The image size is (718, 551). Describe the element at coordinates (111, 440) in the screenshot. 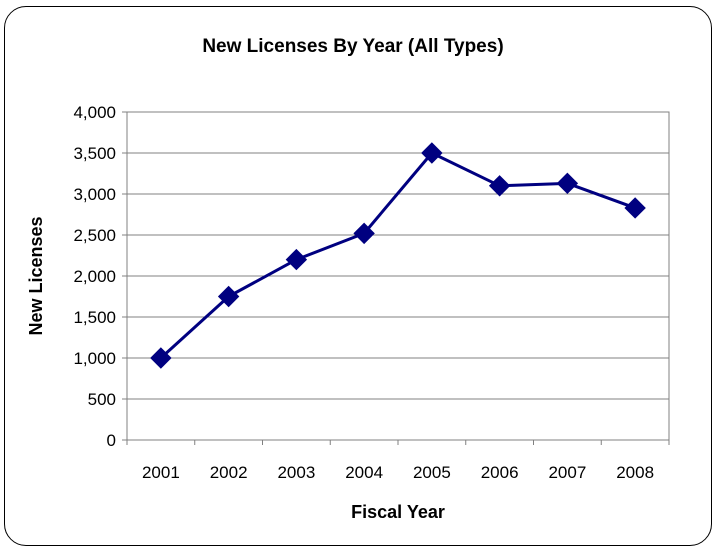

I see `y-tick-label: 0` at that location.